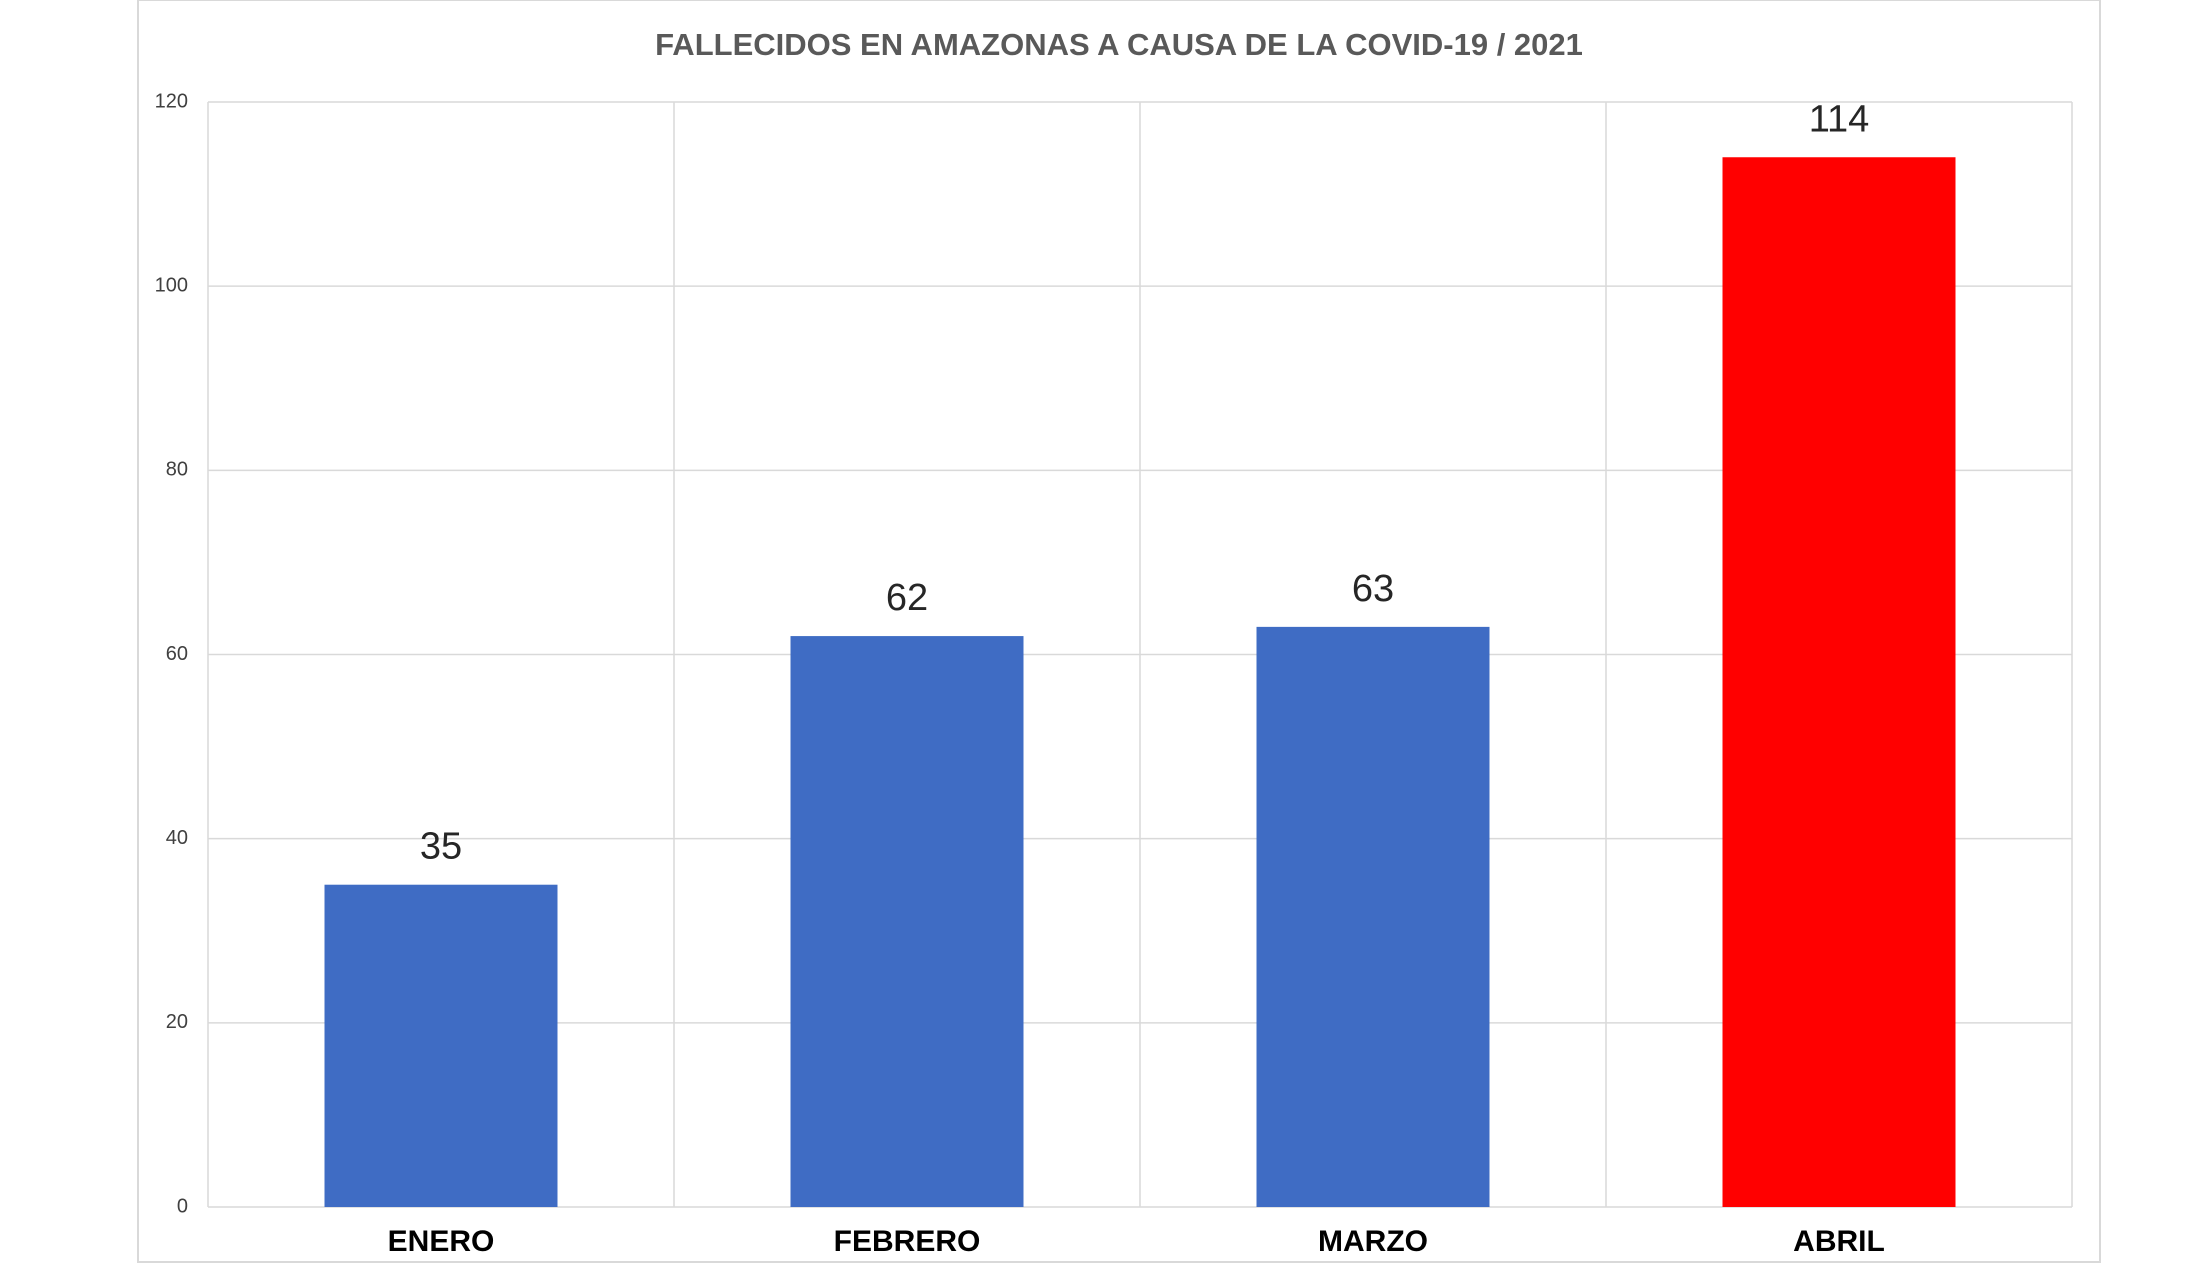 The height and width of the screenshot is (1263, 2212). What do you see at coordinates (907, 1241) in the screenshot?
I see `x-tick-label: FEBRERO` at bounding box center [907, 1241].